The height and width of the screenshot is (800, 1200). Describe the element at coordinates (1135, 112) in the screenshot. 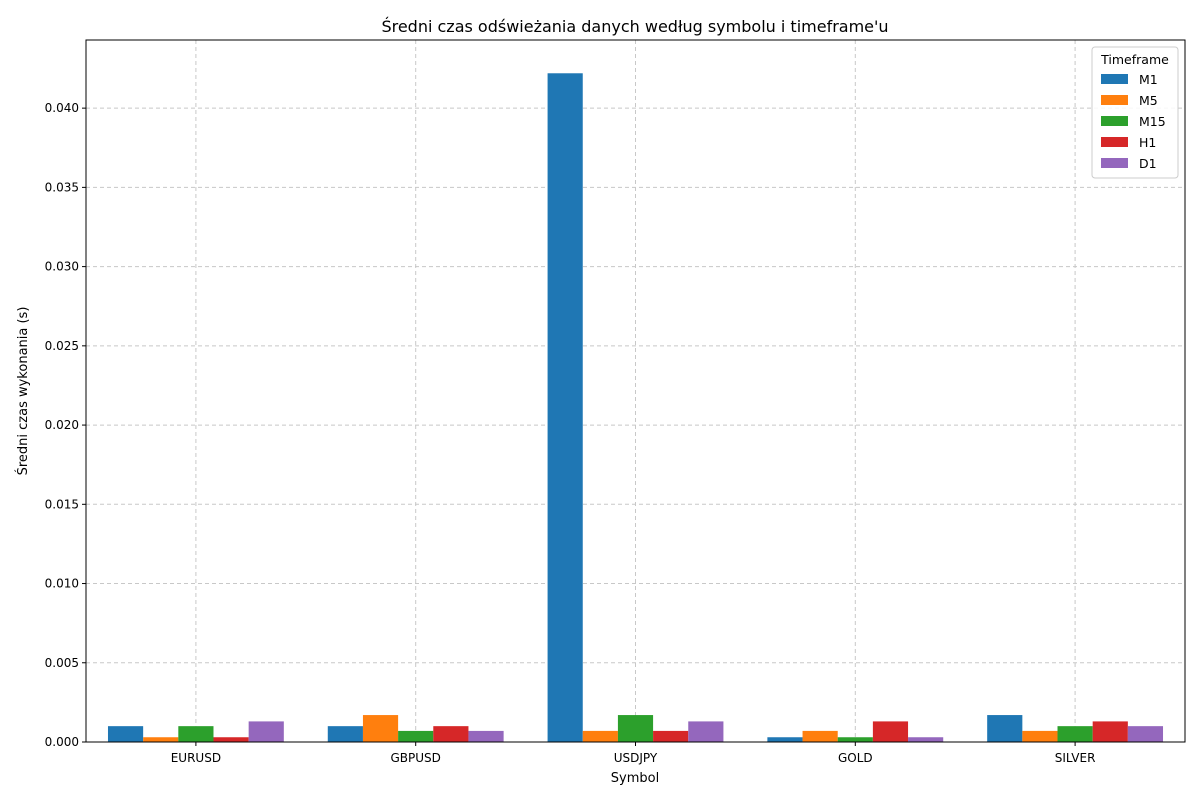

I see `legend: Timeframe M1 M5 M15 H1 D1` at that location.